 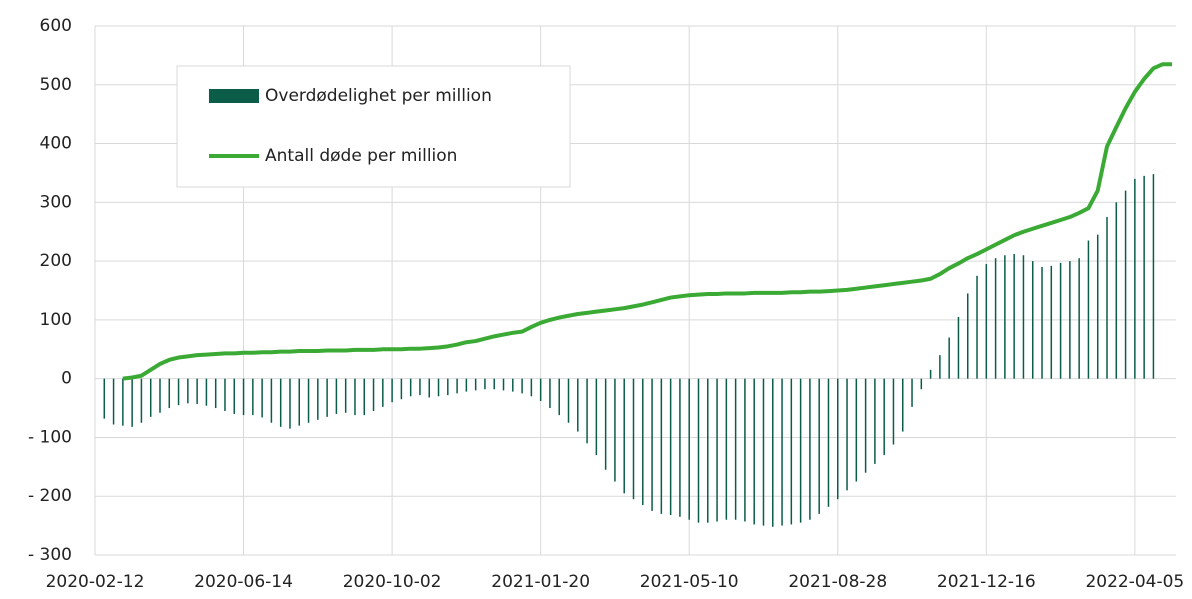 What do you see at coordinates (50, 496) in the screenshot?
I see `y-tick-label: - 200` at bounding box center [50, 496].